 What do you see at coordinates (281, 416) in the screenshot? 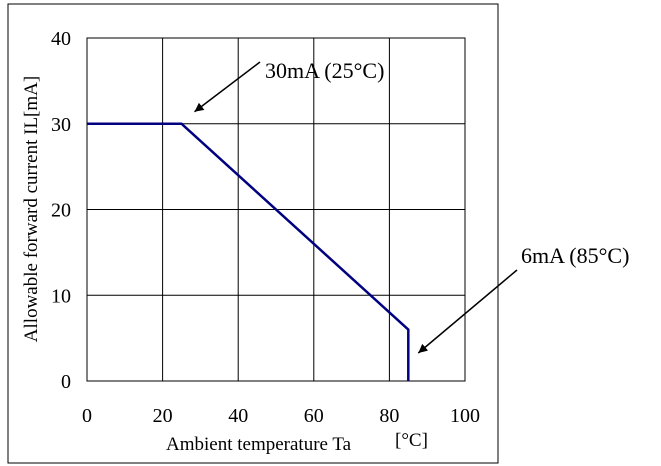
I see `x-tick-labels: 0 20 40 60 80 100` at bounding box center [281, 416].